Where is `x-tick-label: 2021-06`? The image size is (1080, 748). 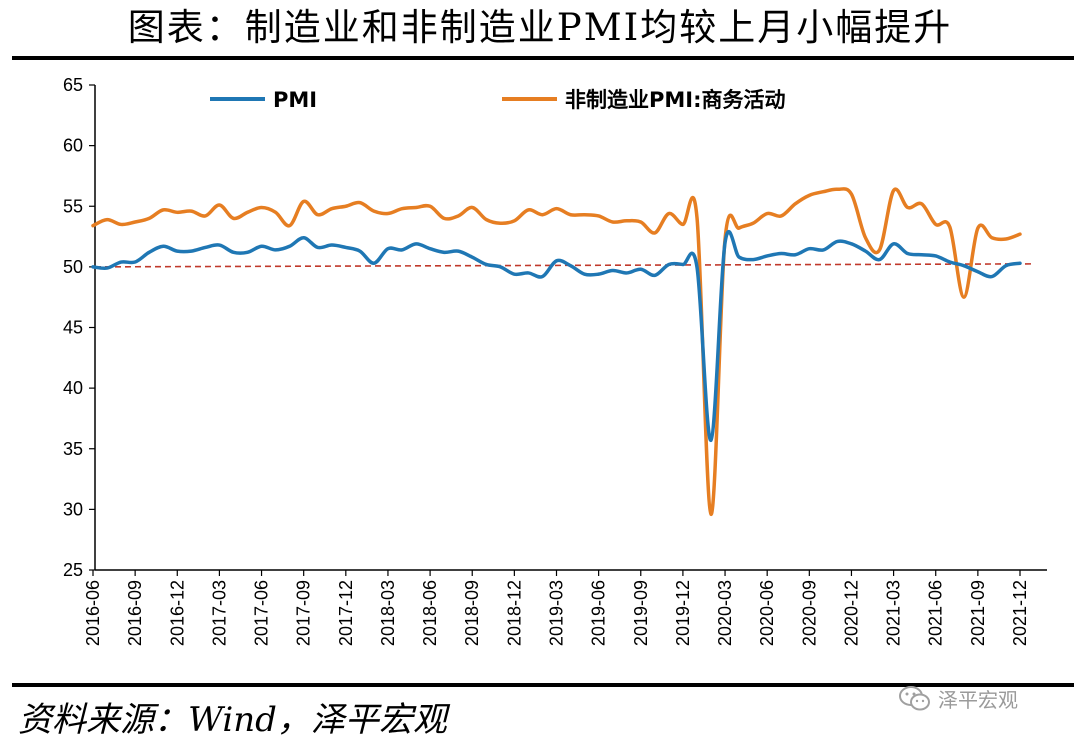
x-tick-label: 2021-06 is located at coordinates (936, 613).